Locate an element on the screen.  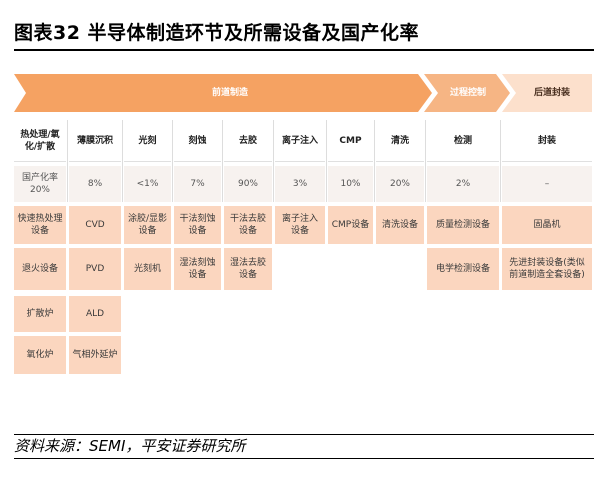
localization-rate-cell: <1% is located at coordinates (147, 184).